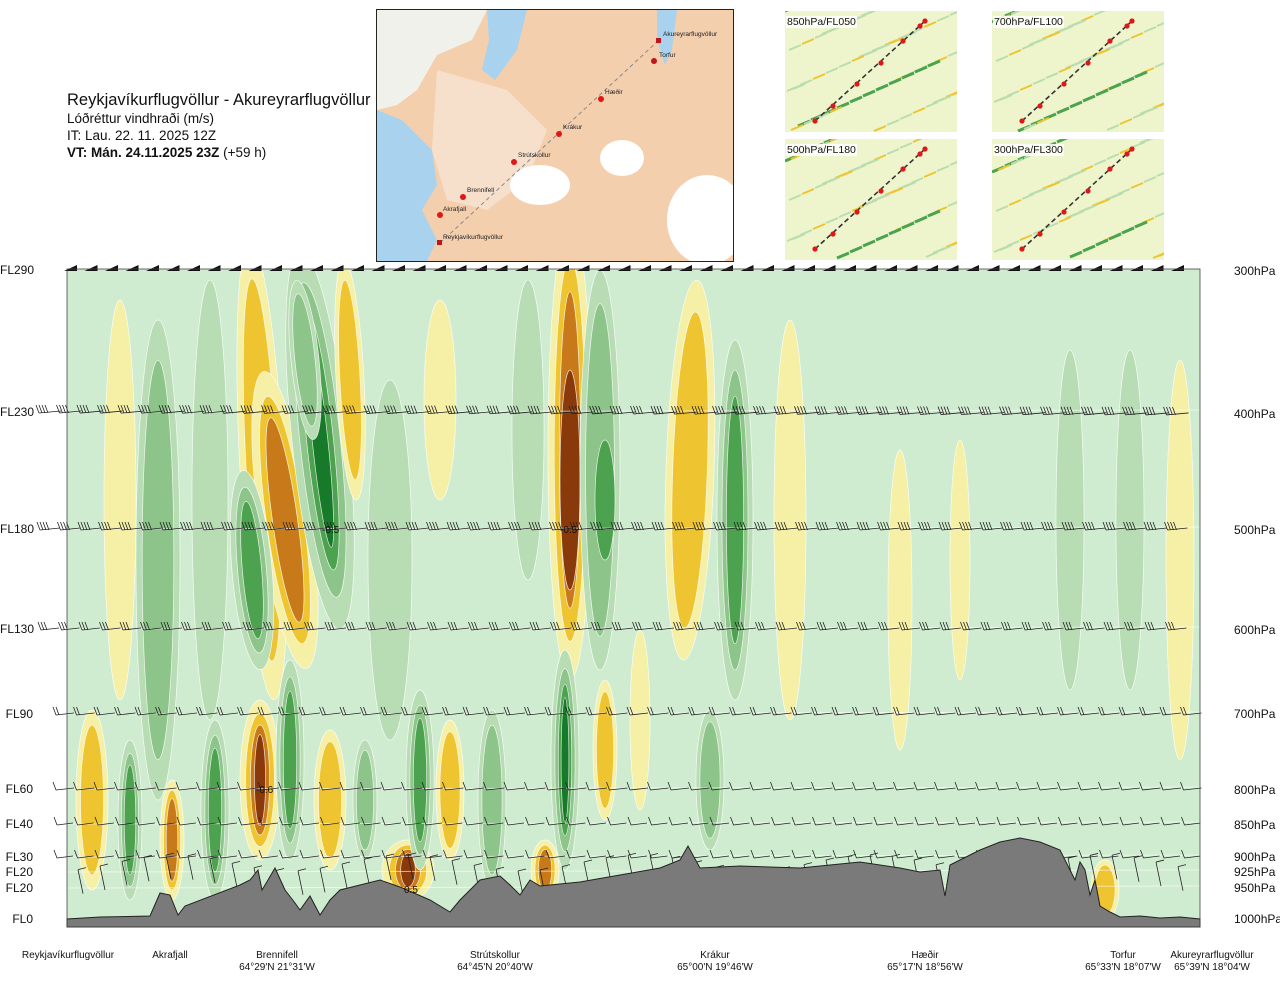  I want to click on station-label: Akureyrarflugvöllur 65°39'N 18°04'W, so click(1212, 962).